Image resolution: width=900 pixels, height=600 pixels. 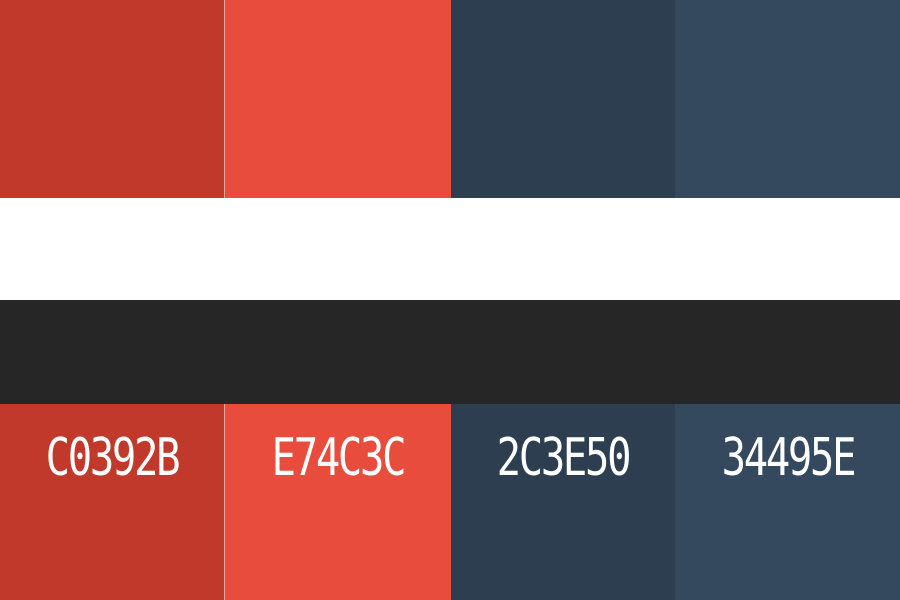 I want to click on hex-code-label: 34495E, so click(x=788, y=458).